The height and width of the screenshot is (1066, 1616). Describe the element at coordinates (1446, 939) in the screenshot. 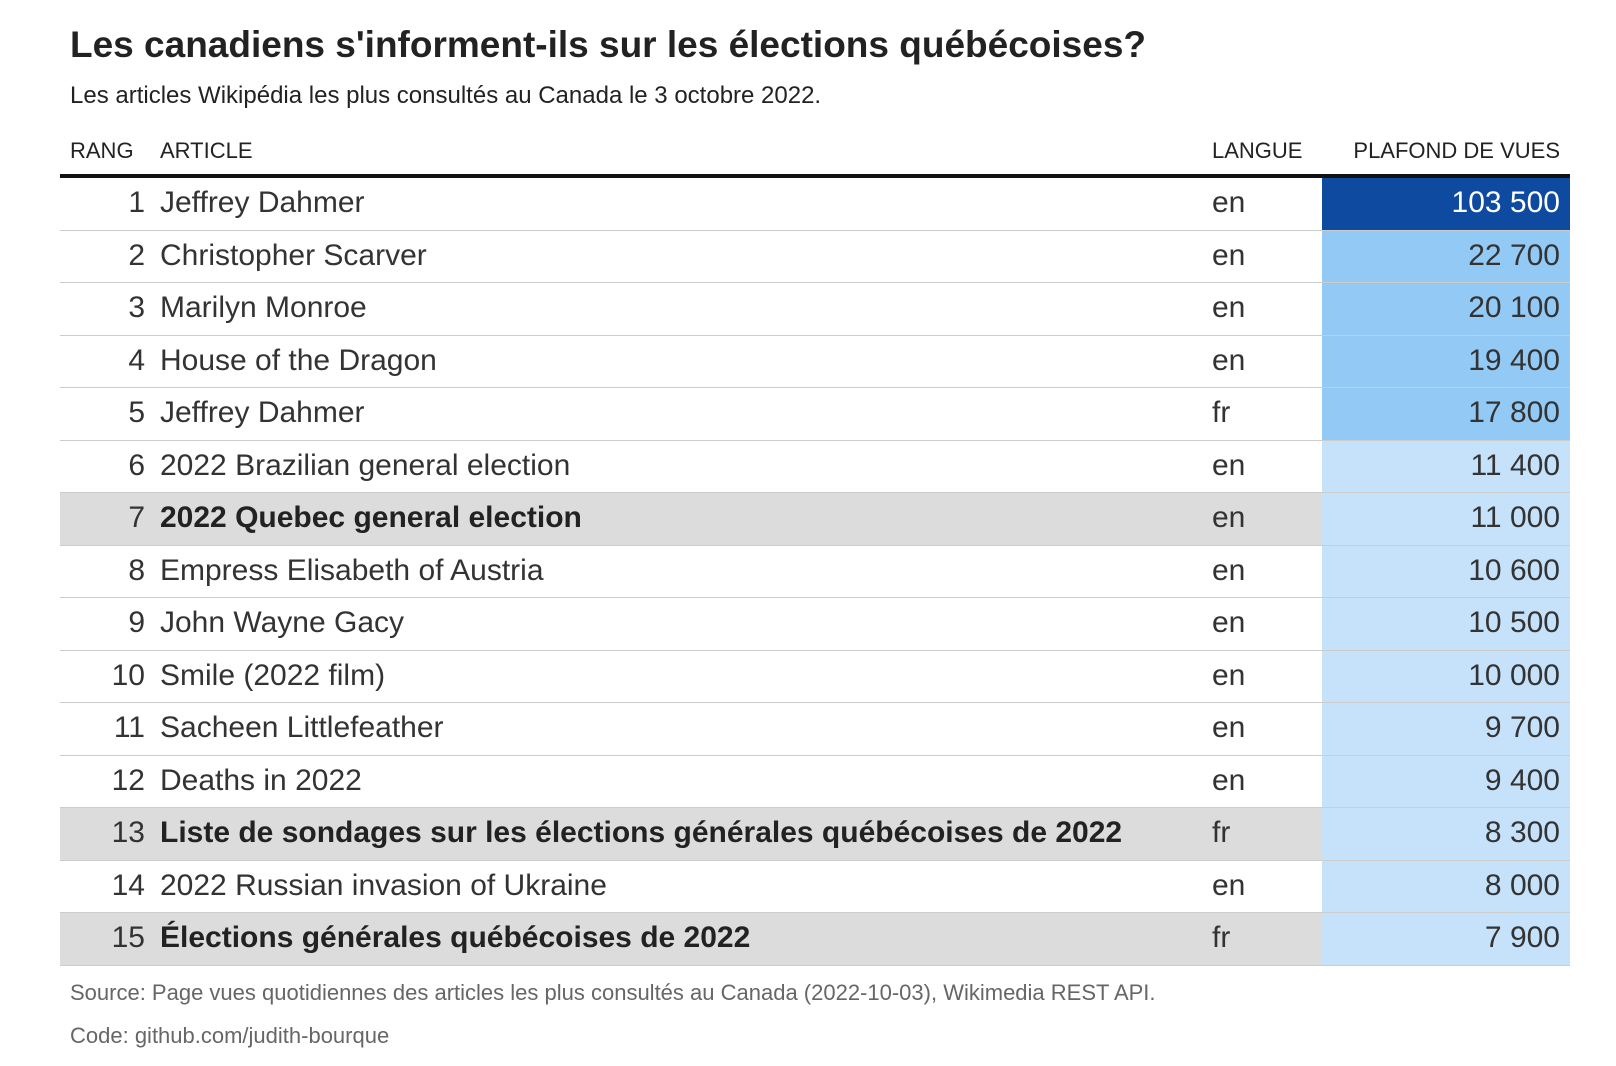

I see `cell-views-bg: 7 900` at that location.